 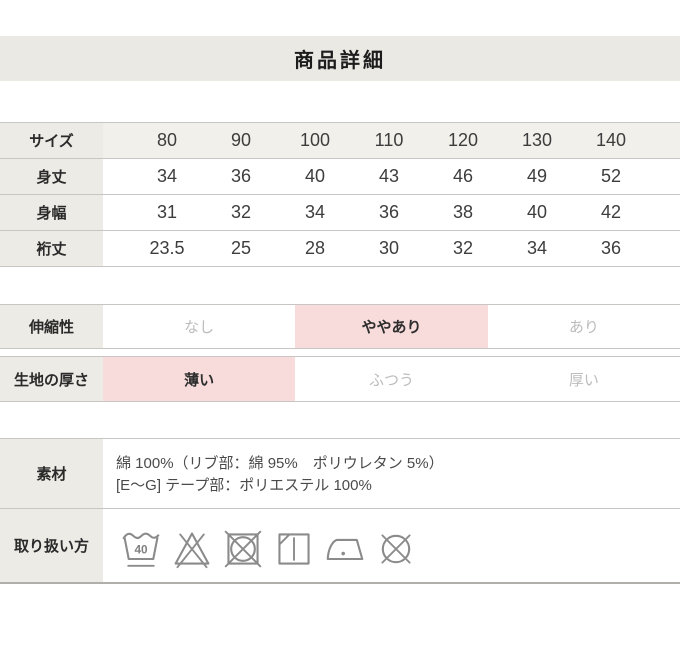 What do you see at coordinates (537, 140) in the screenshot?
I see `size-col-header: 130` at bounding box center [537, 140].